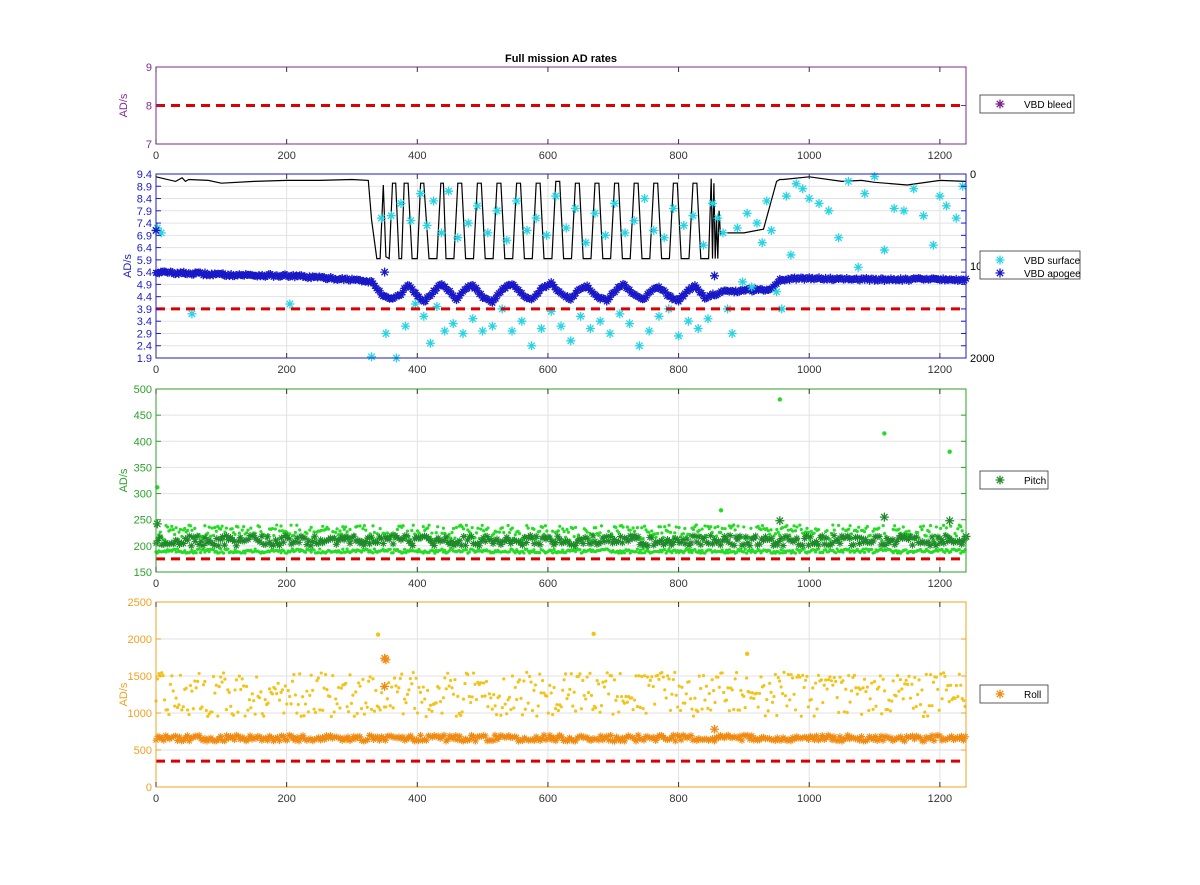  Describe the element at coordinates (143, 390) in the screenshot. I see `y-tick-label: 500` at that location.